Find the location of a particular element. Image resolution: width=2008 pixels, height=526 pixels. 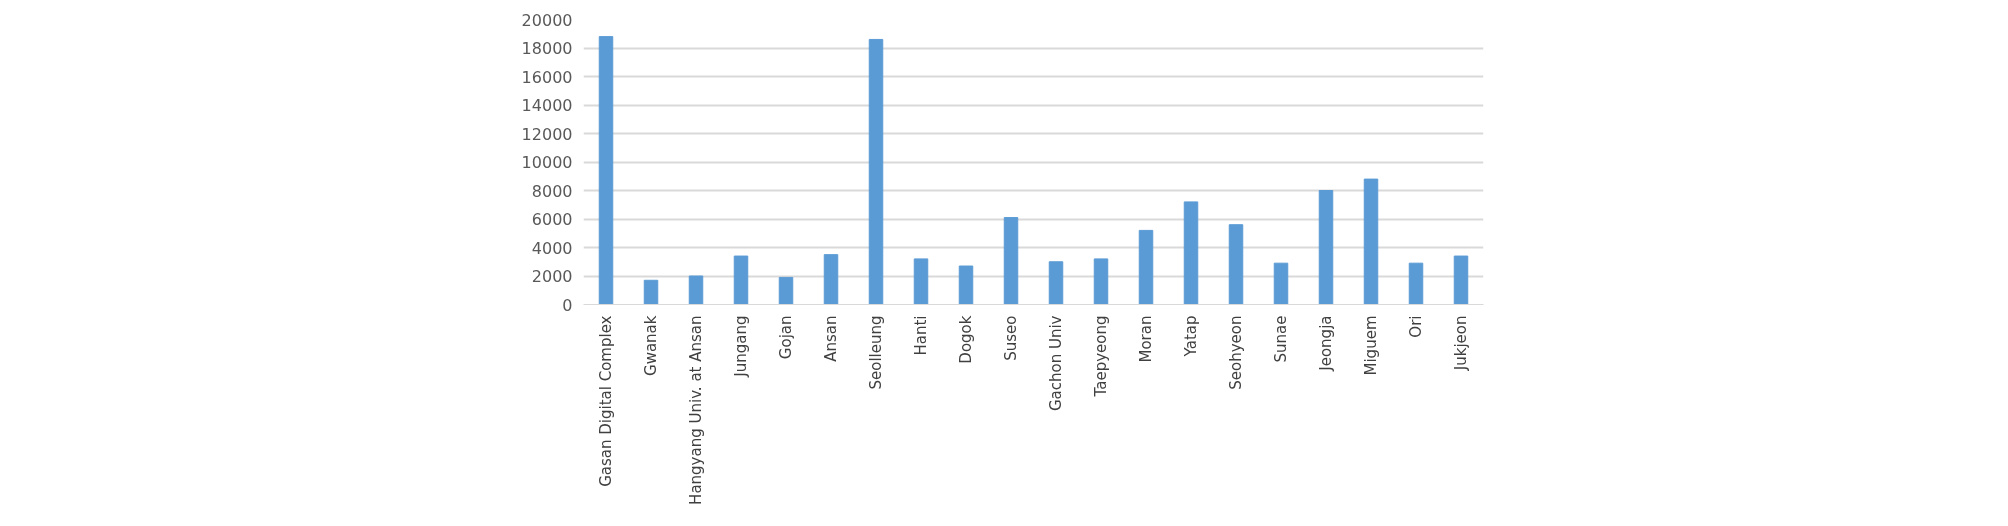

y-tick-label: 20000 is located at coordinates (547, 20).